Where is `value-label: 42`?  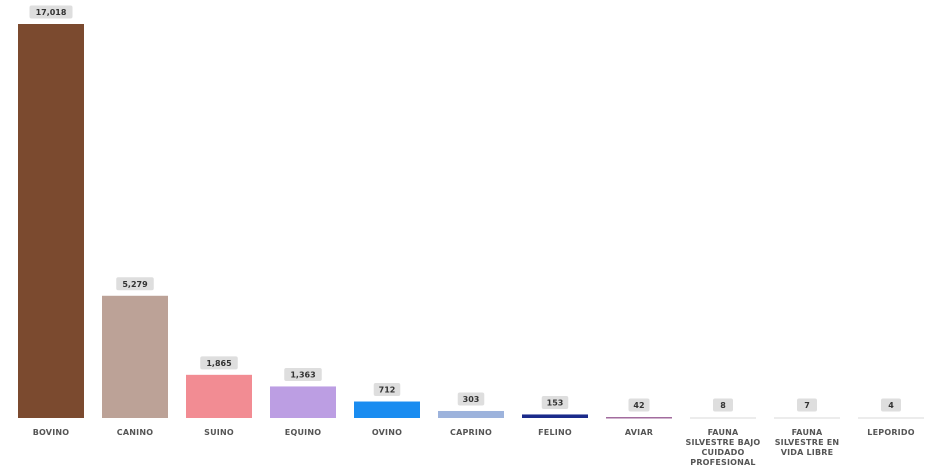 value-label: 42 is located at coordinates (638, 405).